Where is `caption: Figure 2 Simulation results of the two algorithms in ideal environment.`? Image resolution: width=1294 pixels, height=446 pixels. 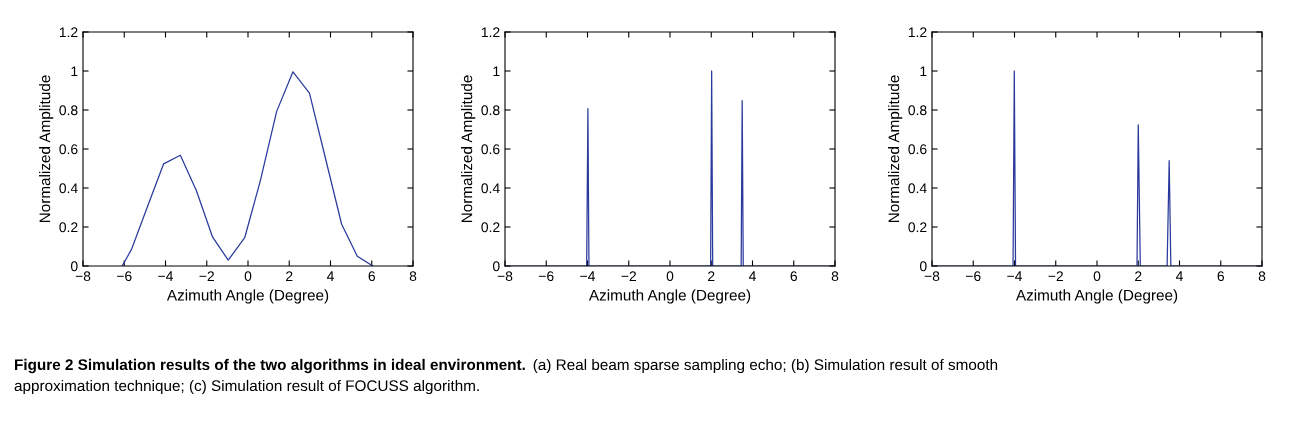
caption: Figure 2 Simulation results of the two algorithms in ideal environment. is located at coordinates (270, 366).